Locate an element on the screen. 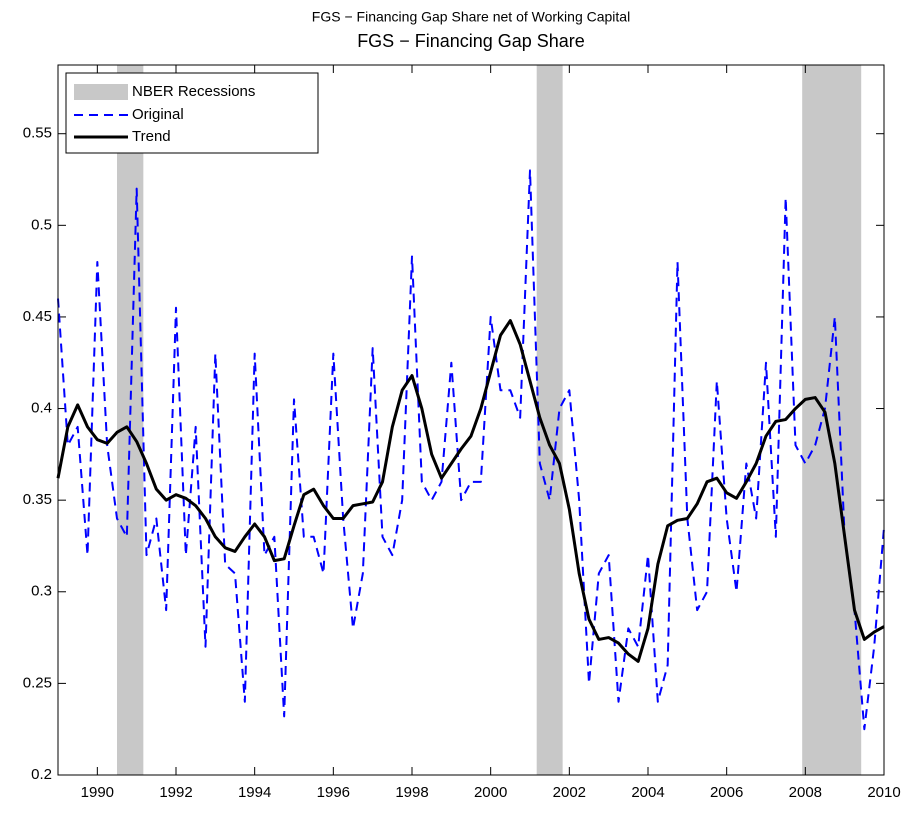  x-tick-label: 2004 is located at coordinates (647, 792).